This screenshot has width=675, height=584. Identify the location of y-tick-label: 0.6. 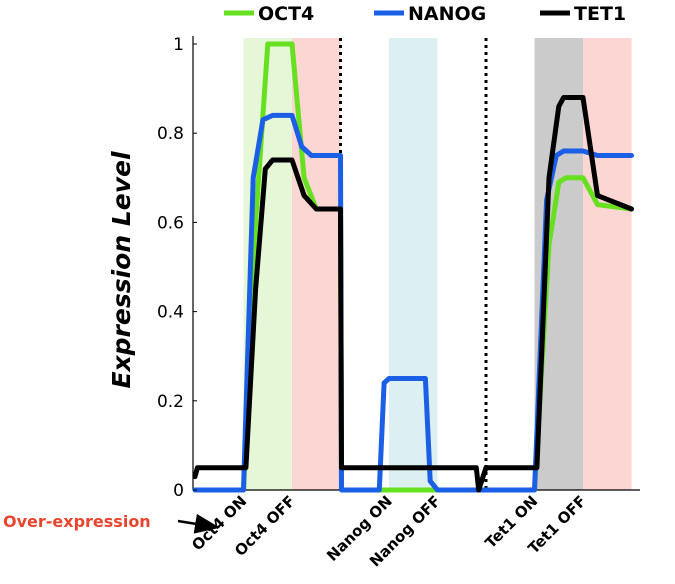
(170, 223).